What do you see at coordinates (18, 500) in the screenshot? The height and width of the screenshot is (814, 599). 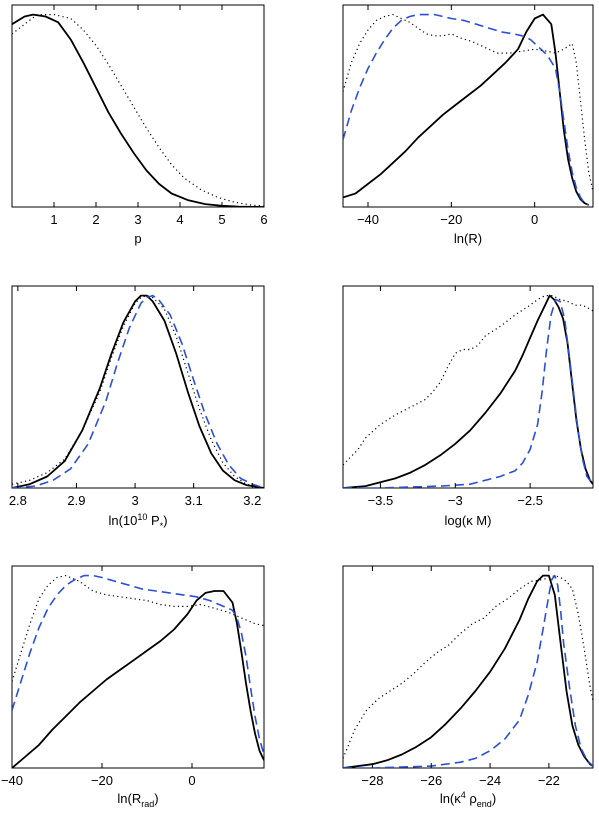 I see `x-tick-label: 2.8` at bounding box center [18, 500].